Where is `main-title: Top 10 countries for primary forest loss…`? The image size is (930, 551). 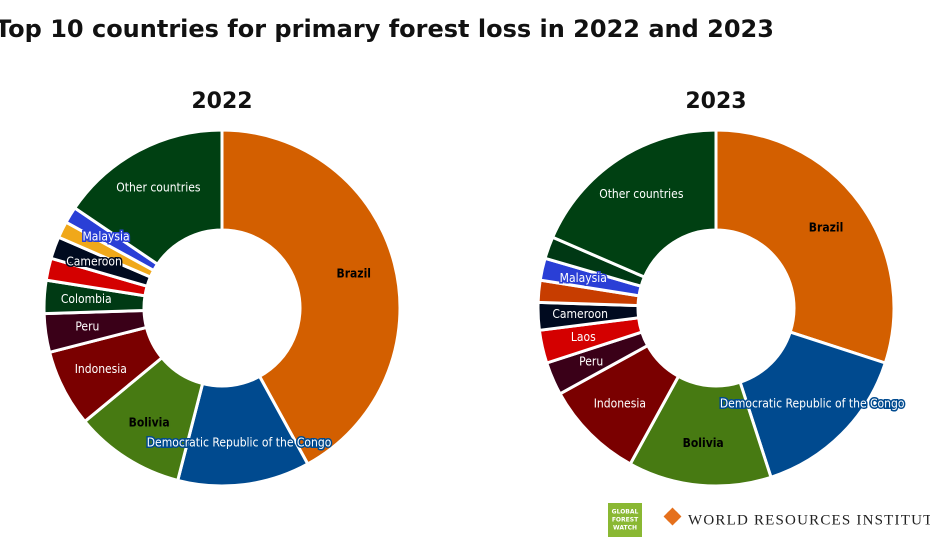
main-title: Top 10 countries for primary forest loss… is located at coordinates (387, 29).